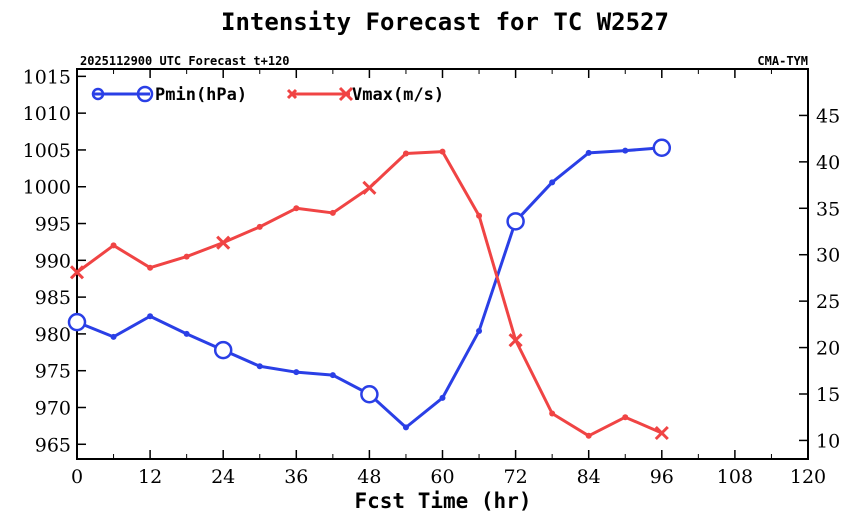 The width and height of the screenshot is (860, 526). I want to click on legend-vmax-label: Vmax(m/s), so click(398, 95).